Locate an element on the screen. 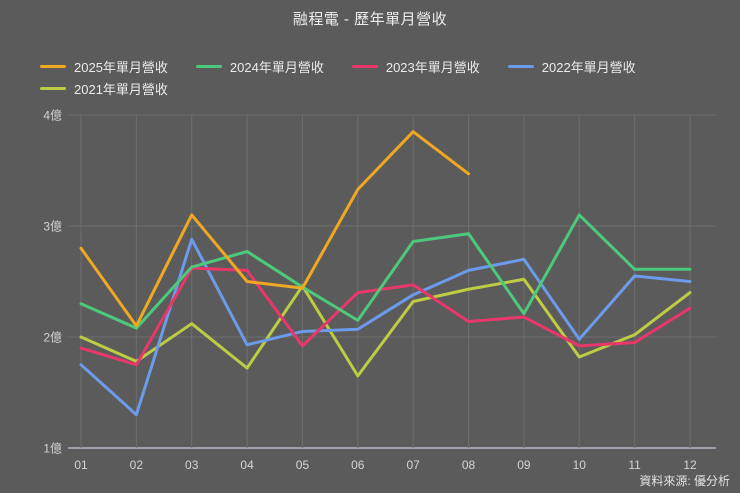 Image resolution: width=740 pixels, height=493 pixels. x-axis-tick-label: 09 is located at coordinates (524, 465).